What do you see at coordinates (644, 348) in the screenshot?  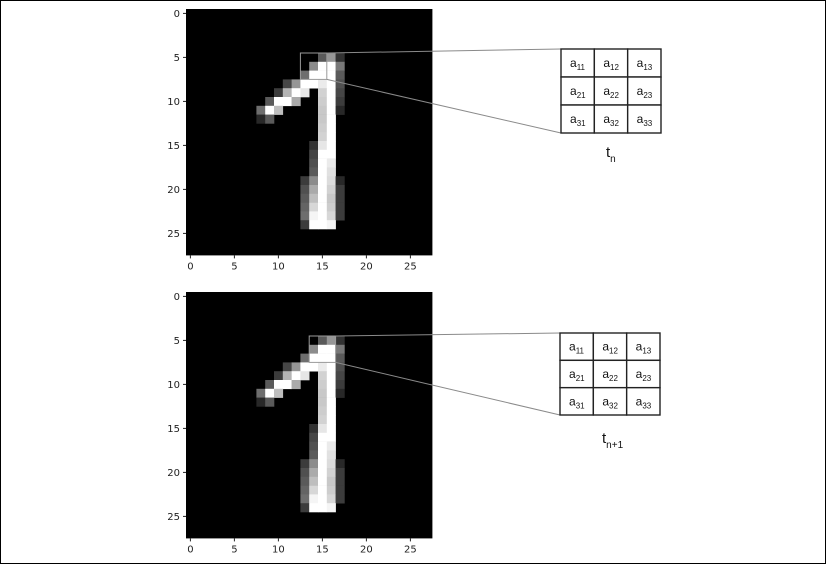 I see `matrix-entry: a13` at bounding box center [644, 348].